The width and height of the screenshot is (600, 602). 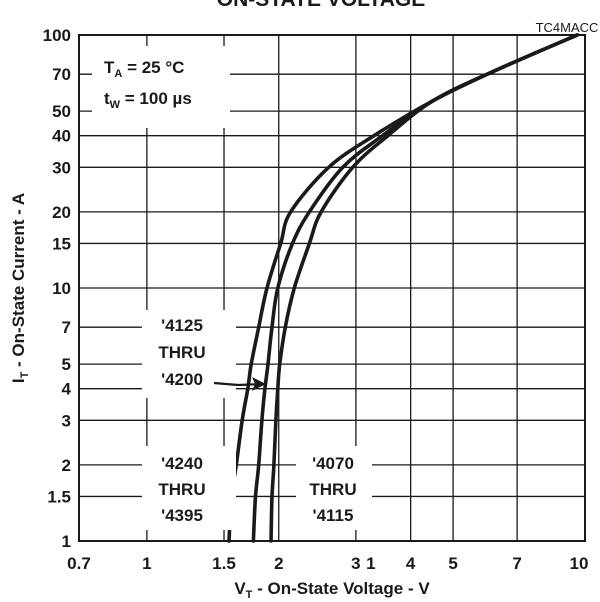 I want to click on x-tick-label-extra: 1, so click(x=370, y=563).